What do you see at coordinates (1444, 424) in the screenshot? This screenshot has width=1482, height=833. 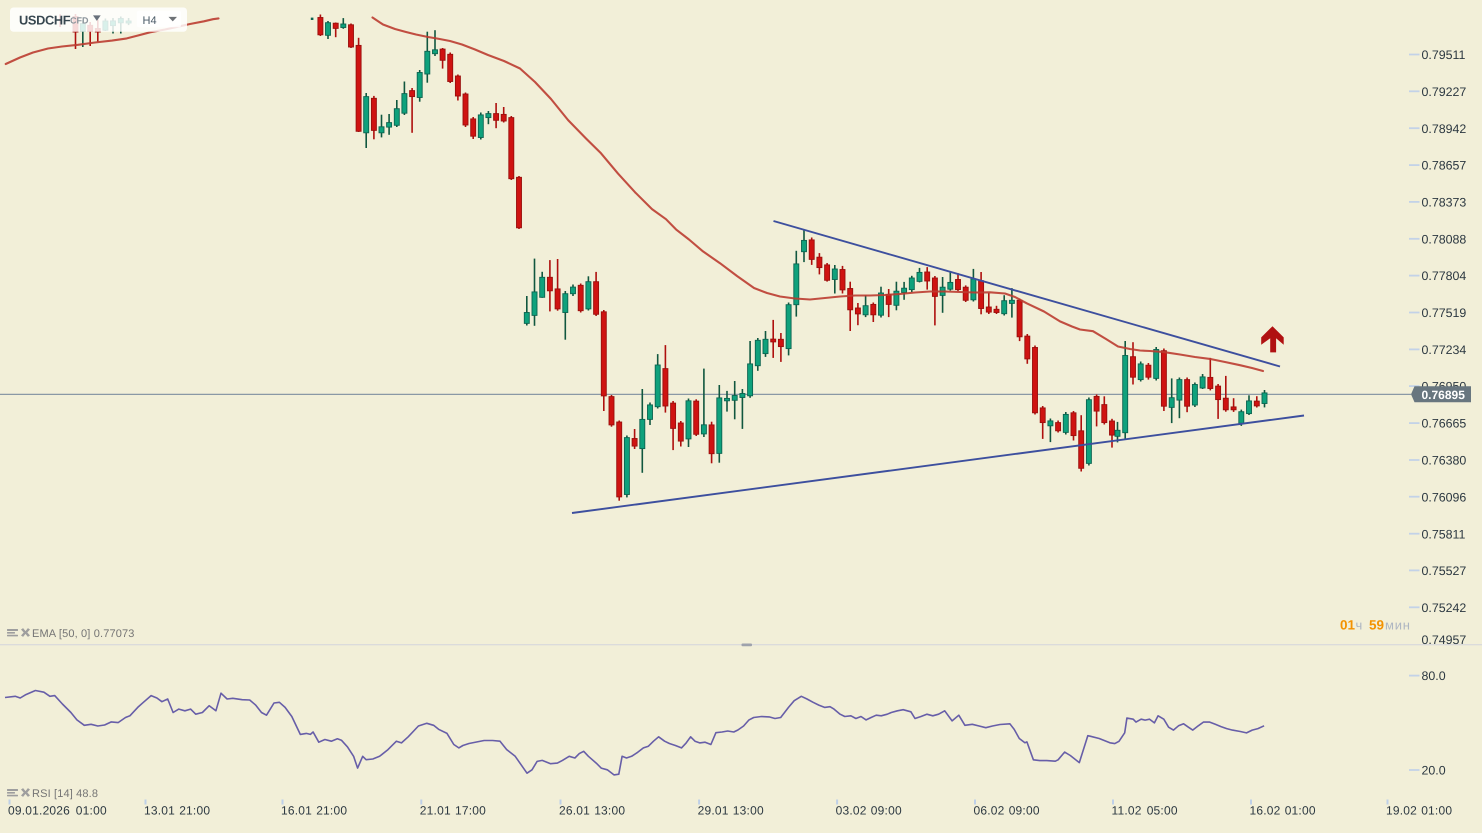 I see `svg-text: 0.76665` at bounding box center [1444, 424].